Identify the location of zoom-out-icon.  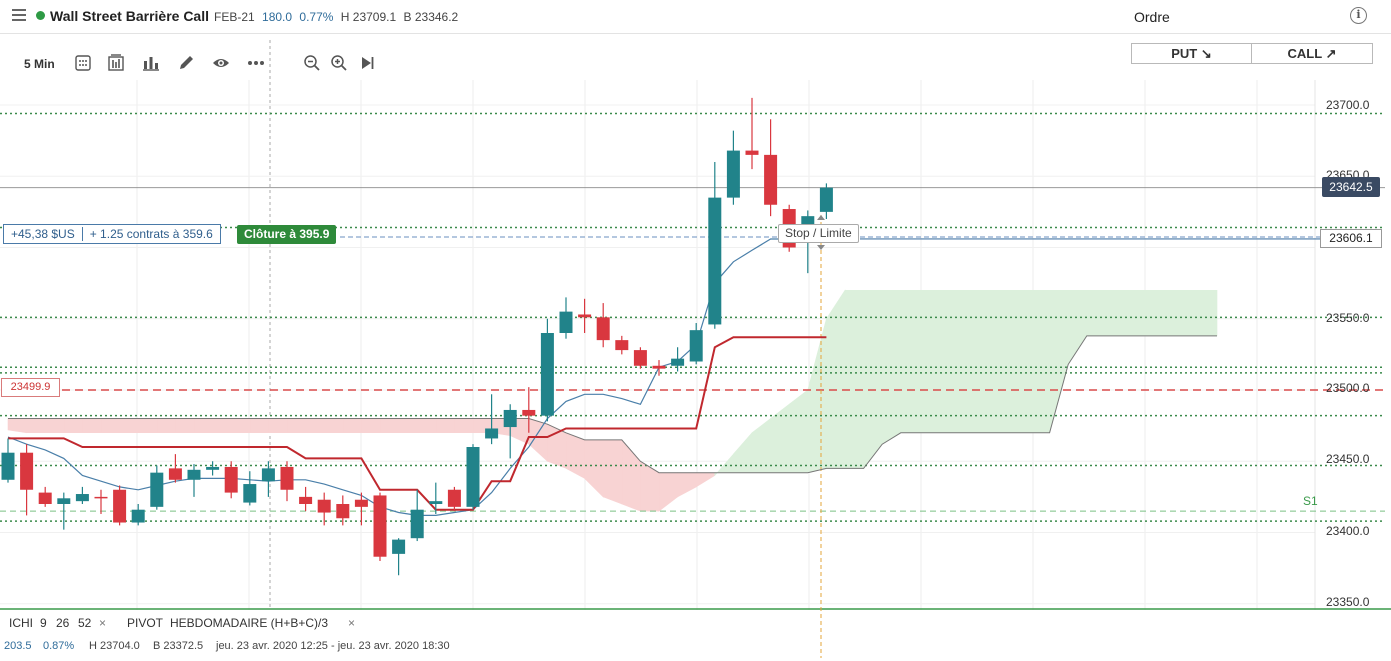
(312, 63).